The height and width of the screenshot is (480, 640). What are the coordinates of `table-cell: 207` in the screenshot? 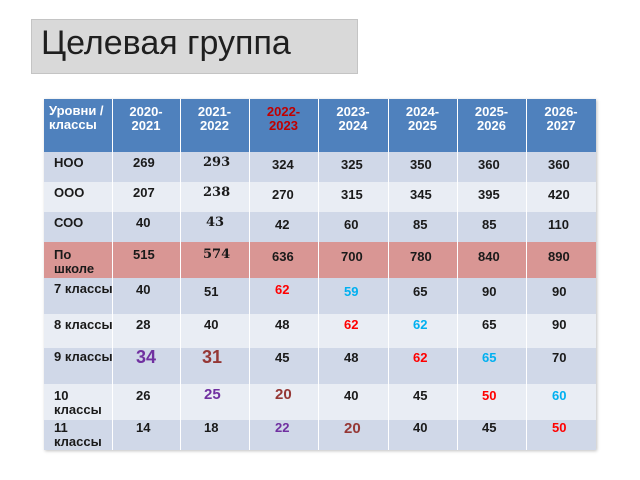 It's located at (144, 192).